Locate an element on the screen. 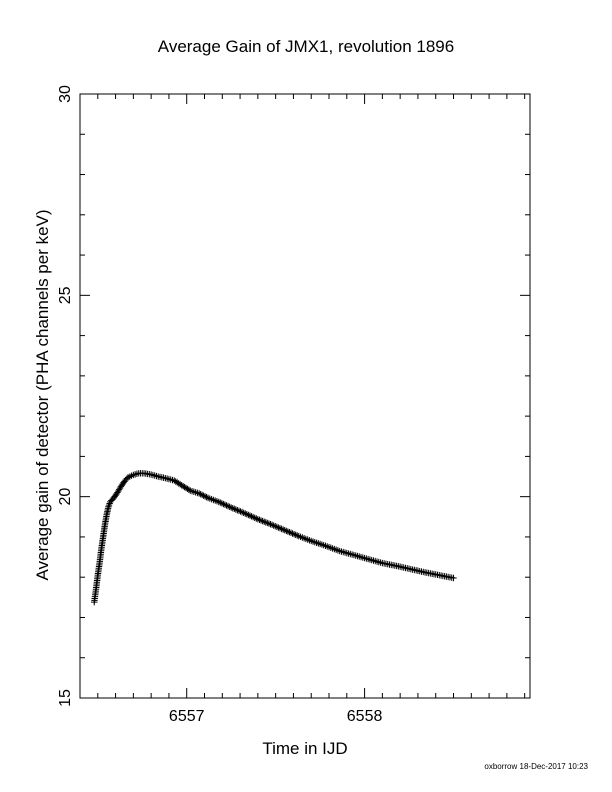 This screenshot has width=612, height=792. chart-title: Average Gain of JMX1, revolution 1896 is located at coordinates (306, 46).